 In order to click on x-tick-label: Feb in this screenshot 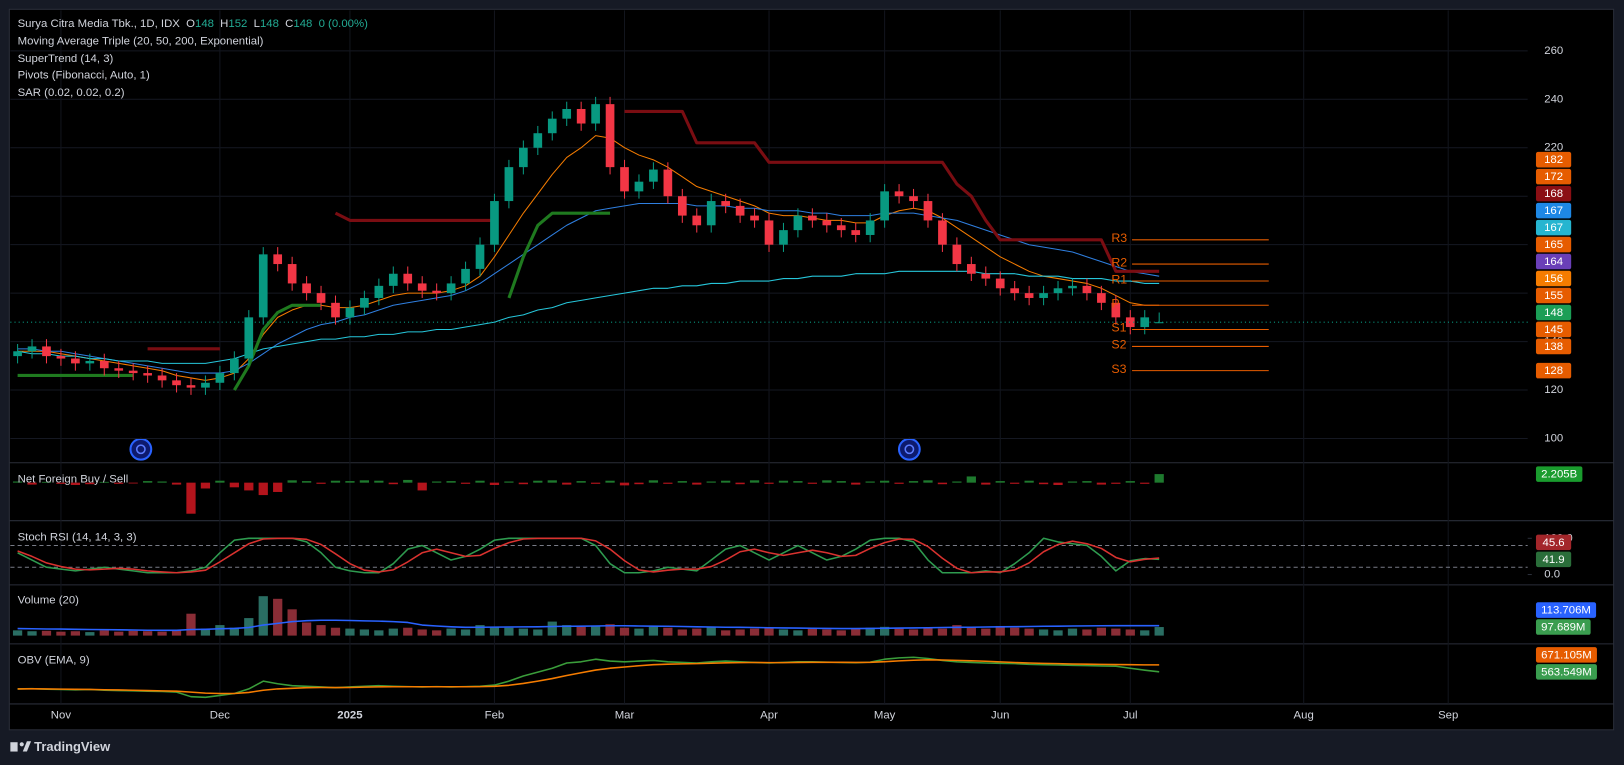, I will do `click(495, 715)`.